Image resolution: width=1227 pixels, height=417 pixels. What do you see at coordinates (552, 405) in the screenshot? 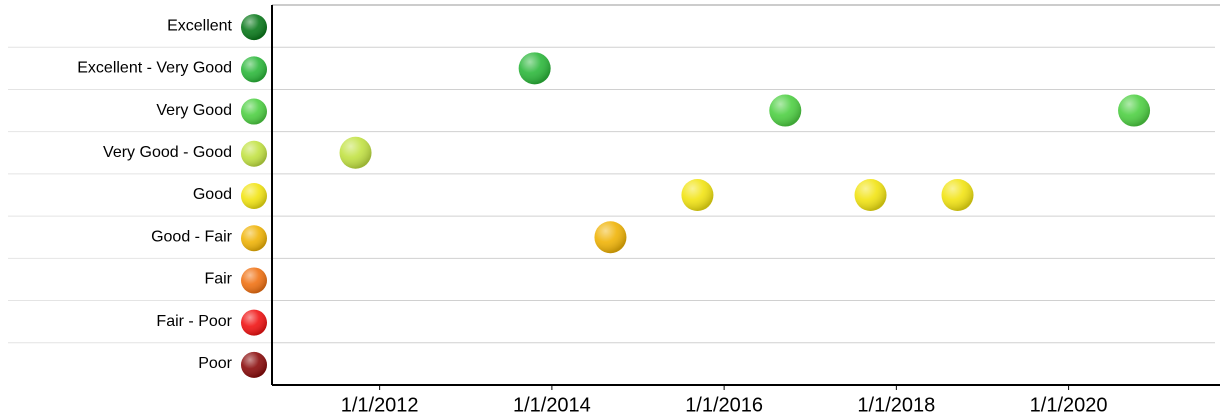
I see `x-tick-label: 1/1/2014` at bounding box center [552, 405].